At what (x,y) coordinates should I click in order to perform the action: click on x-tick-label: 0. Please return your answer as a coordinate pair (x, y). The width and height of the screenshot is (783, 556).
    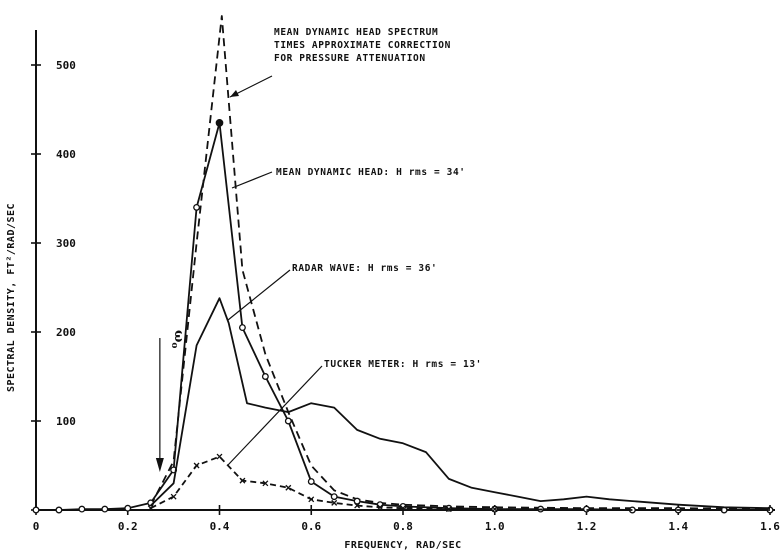
    Looking at the image, I should click on (36, 526).